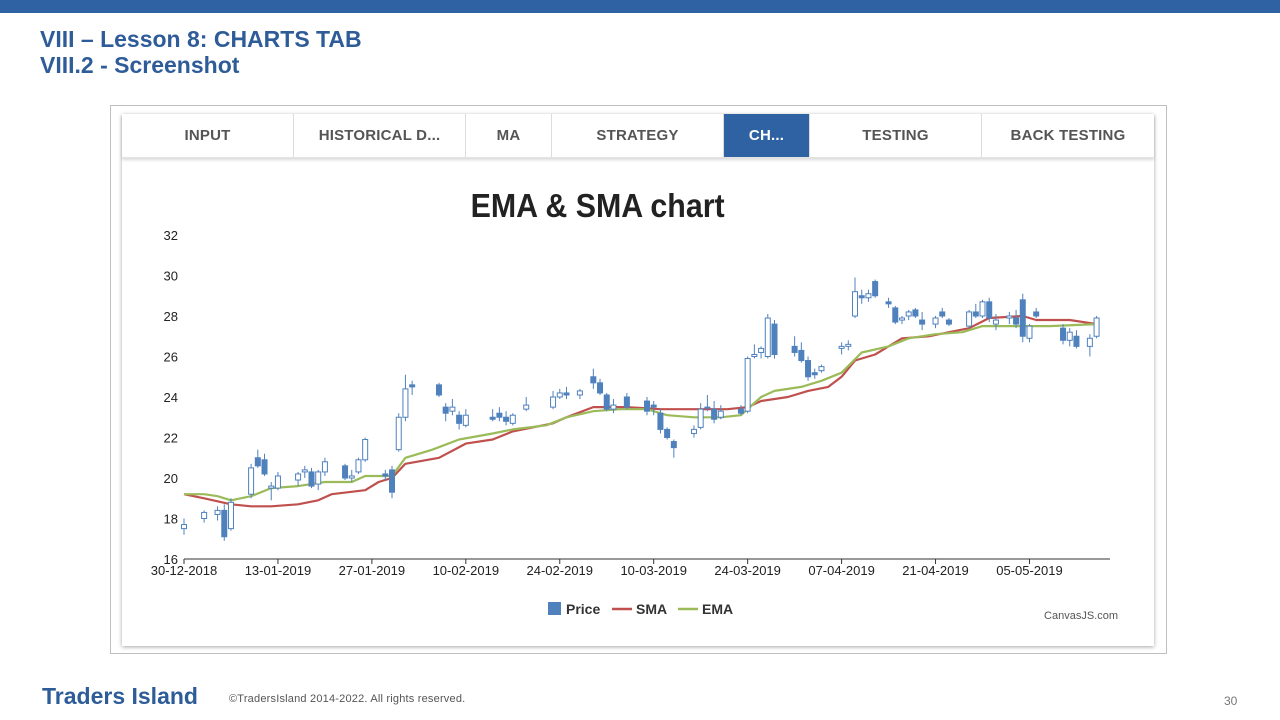  I want to click on legend-label: Price, so click(583, 609).